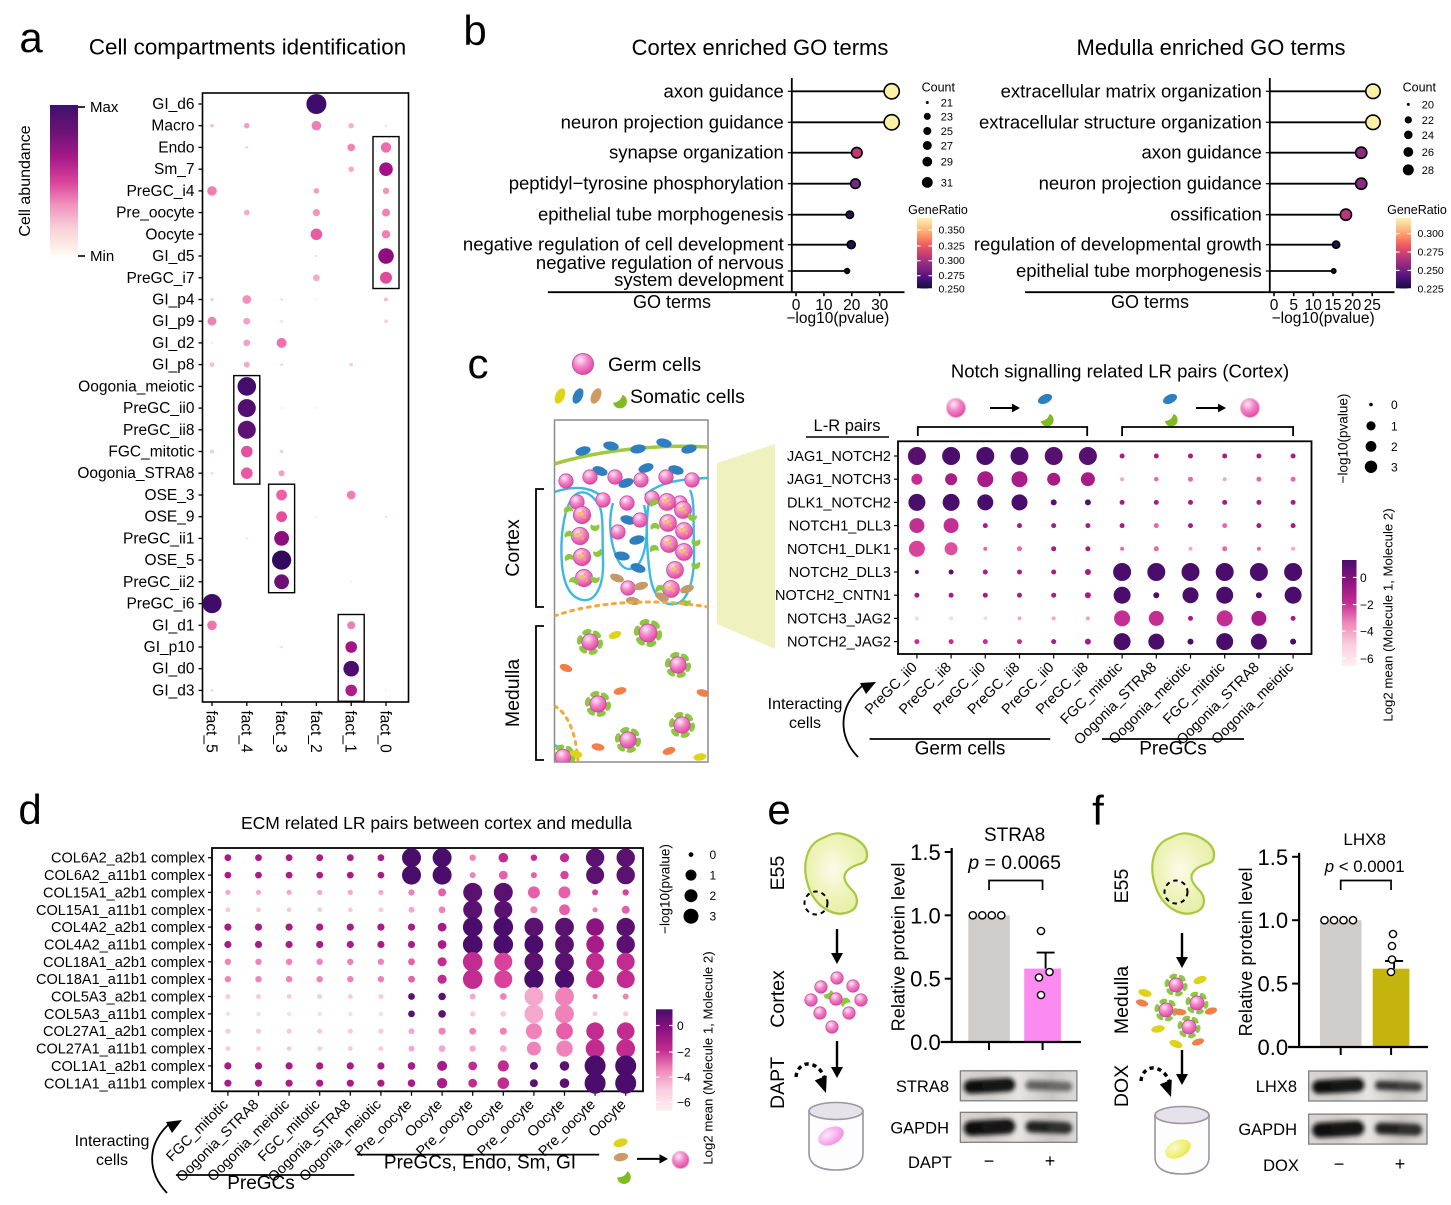 This screenshot has height=1205, width=1451. Describe the element at coordinates (847, 426) in the screenshot. I see `svg-text: L-R pairs` at that location.